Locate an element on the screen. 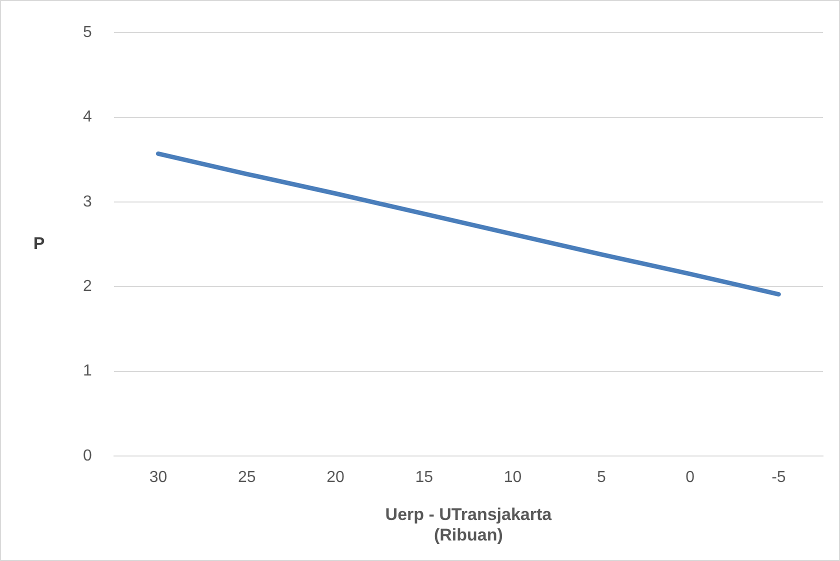  y-tick-label: 1 is located at coordinates (87, 371).